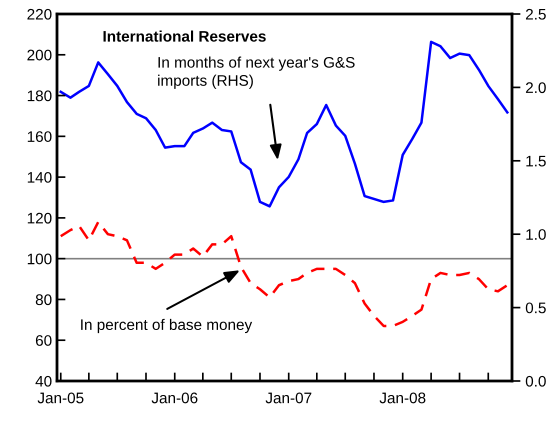  I want to click on y-tick-label: 180, so click(40, 96).